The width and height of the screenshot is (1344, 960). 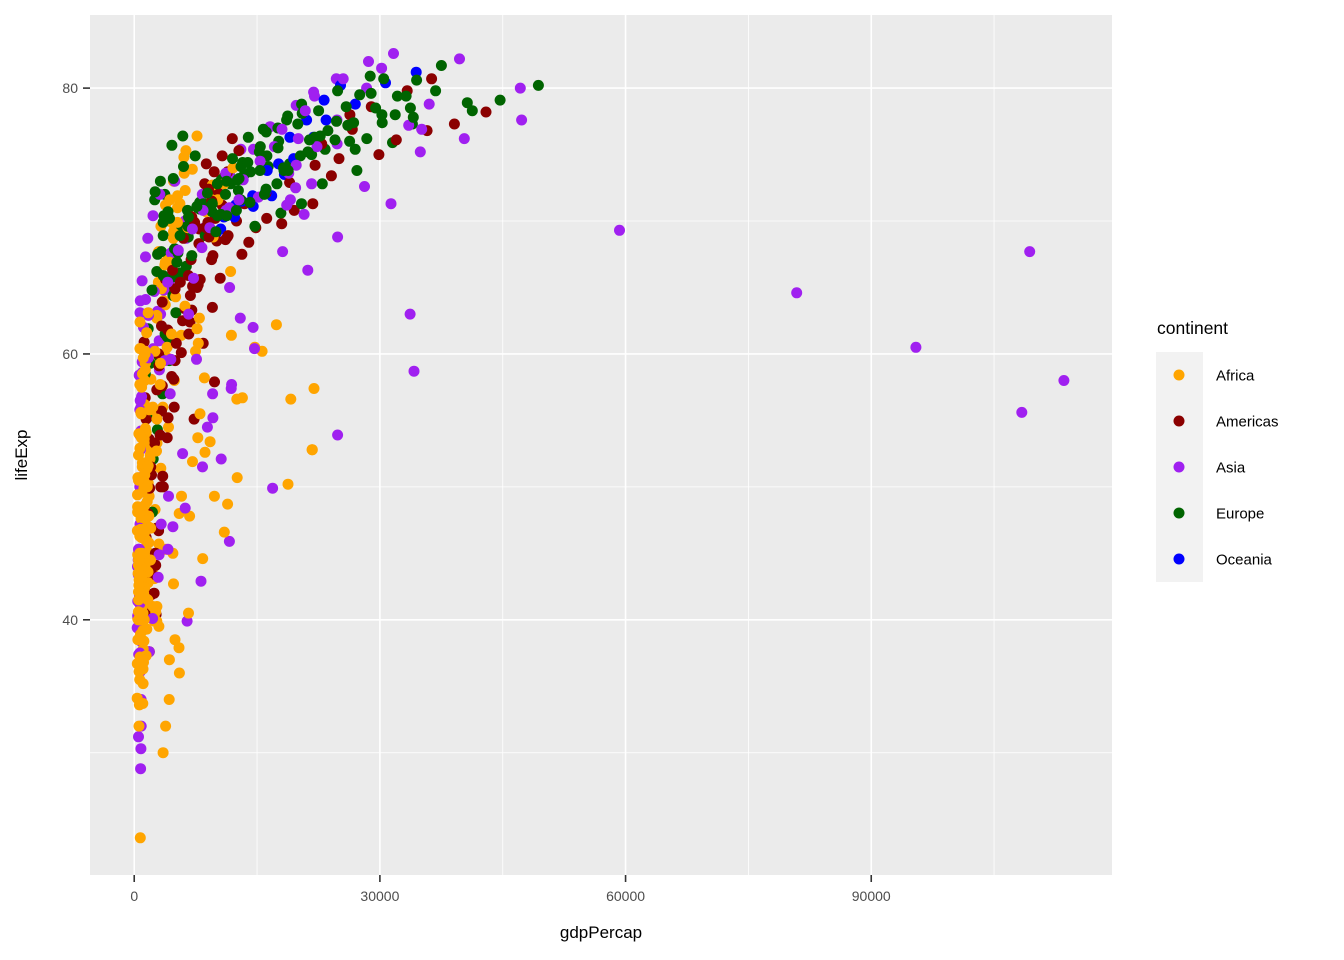 I want to click on y-tick-label: 40, so click(x=70, y=620).